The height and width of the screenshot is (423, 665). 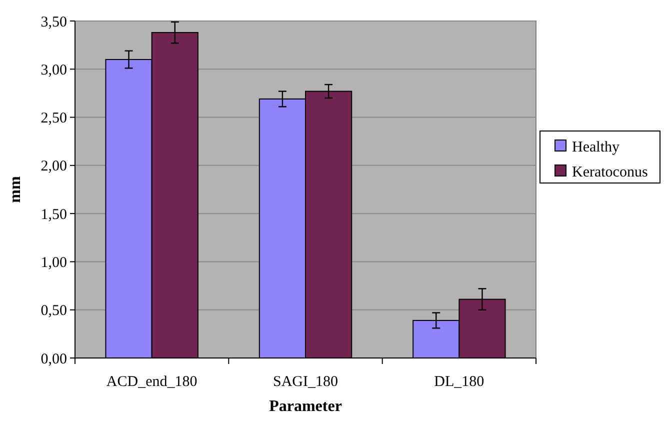 What do you see at coordinates (53, 311) in the screenshot?
I see `y-tick-label: 0,50` at bounding box center [53, 311].